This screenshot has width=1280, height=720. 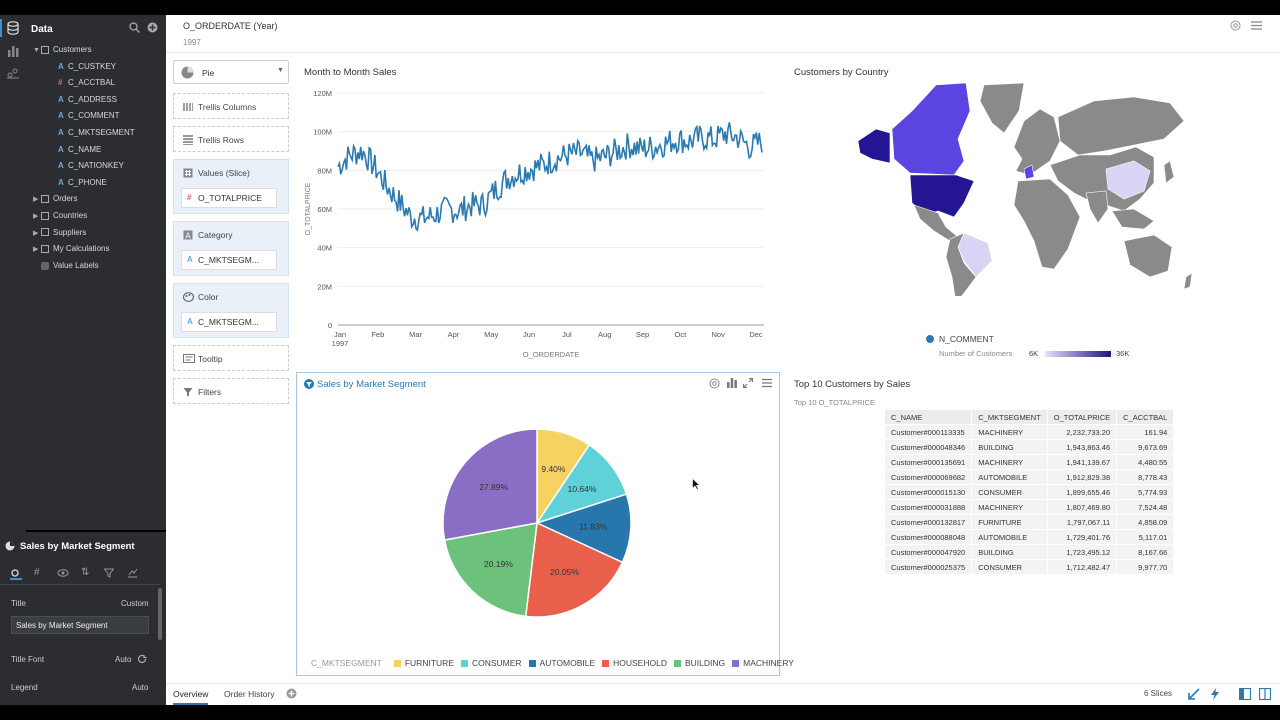 I want to click on tree-item: # C_ACCTBAL, so click(x=86, y=83).